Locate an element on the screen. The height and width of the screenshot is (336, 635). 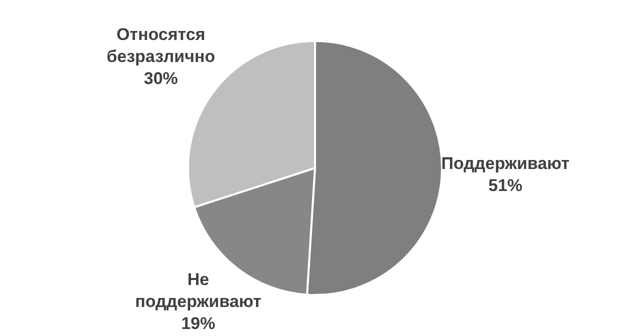
slice-label: Не поддерживают is located at coordinates (198, 290).